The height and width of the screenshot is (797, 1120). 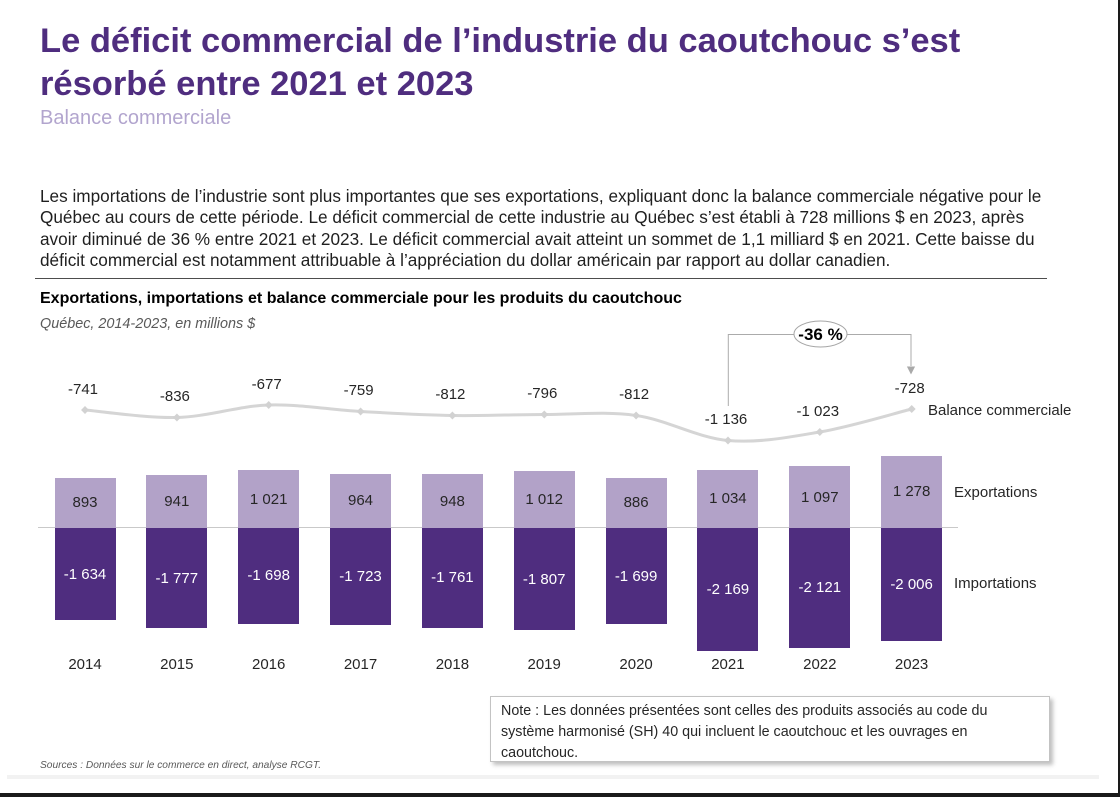 I want to click on svg-text: -36 %, so click(x=820, y=334).